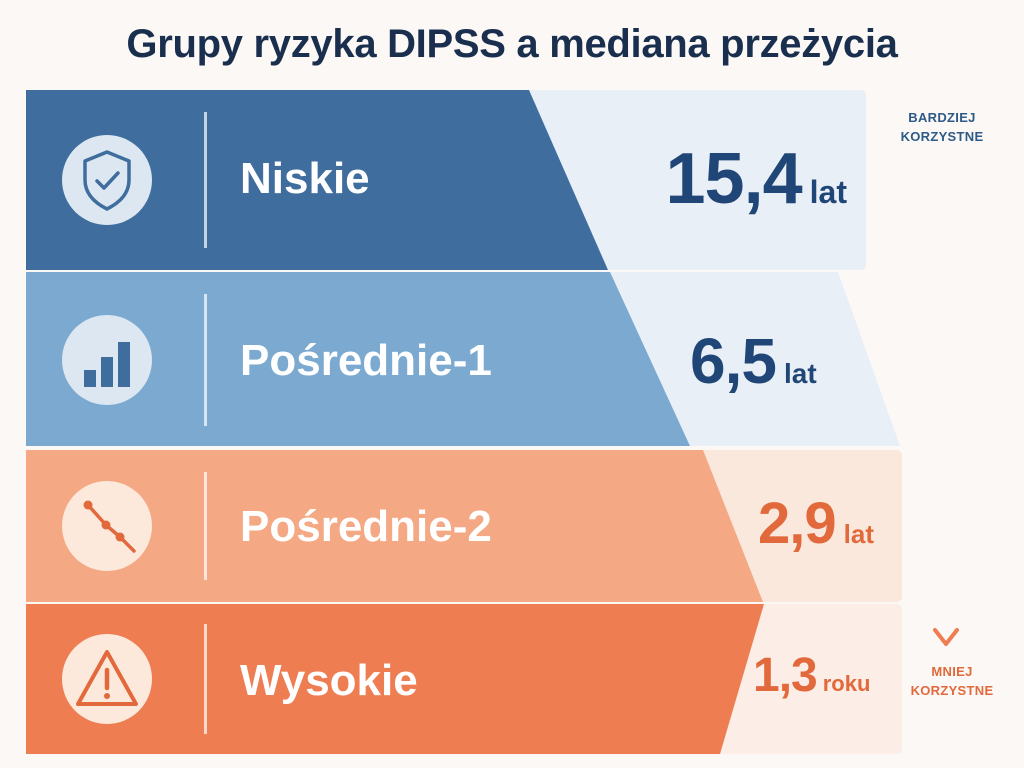  Describe the element at coordinates (846, 683) in the screenshot. I see `median-unit: roku` at that location.